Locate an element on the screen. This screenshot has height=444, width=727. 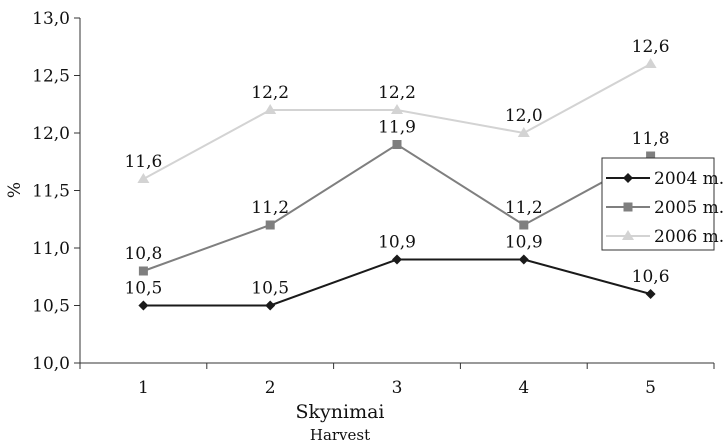
legend-label: 2005 m. is located at coordinates (689, 208).